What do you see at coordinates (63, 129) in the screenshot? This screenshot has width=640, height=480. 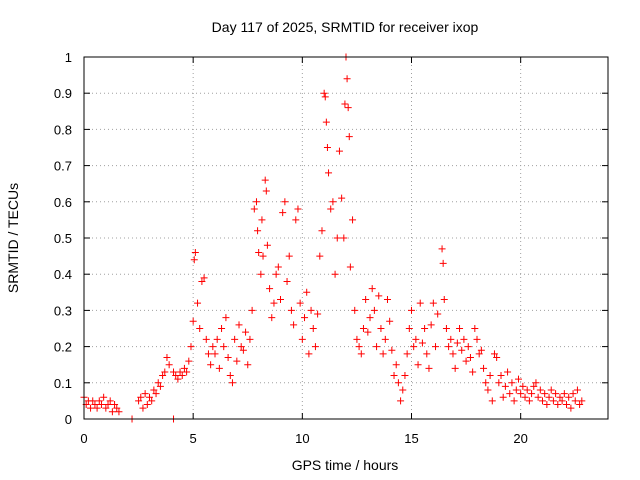 I see `y-tick-label: 0.8` at bounding box center [63, 129].